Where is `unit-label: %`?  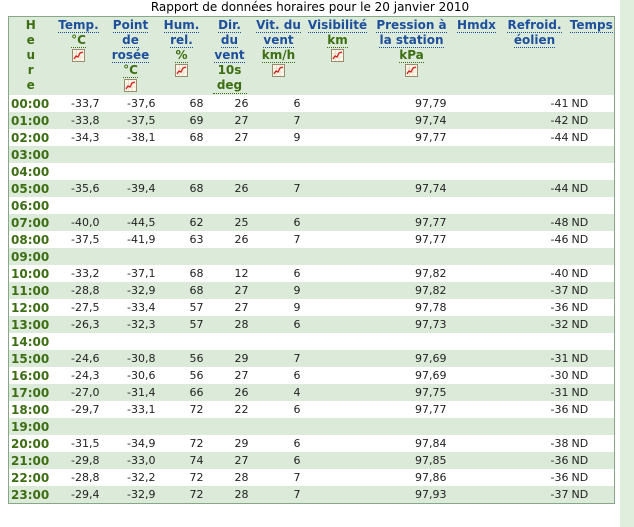
unit-label: % is located at coordinates (181, 55).